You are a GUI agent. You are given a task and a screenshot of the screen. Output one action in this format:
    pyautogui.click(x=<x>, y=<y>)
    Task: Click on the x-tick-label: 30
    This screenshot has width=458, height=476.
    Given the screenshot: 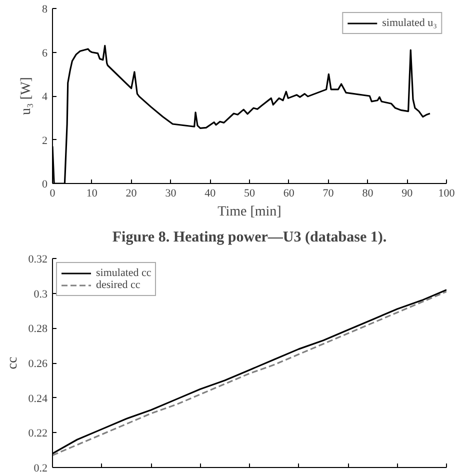 What is the action you would take?
    pyautogui.click(x=171, y=194)
    